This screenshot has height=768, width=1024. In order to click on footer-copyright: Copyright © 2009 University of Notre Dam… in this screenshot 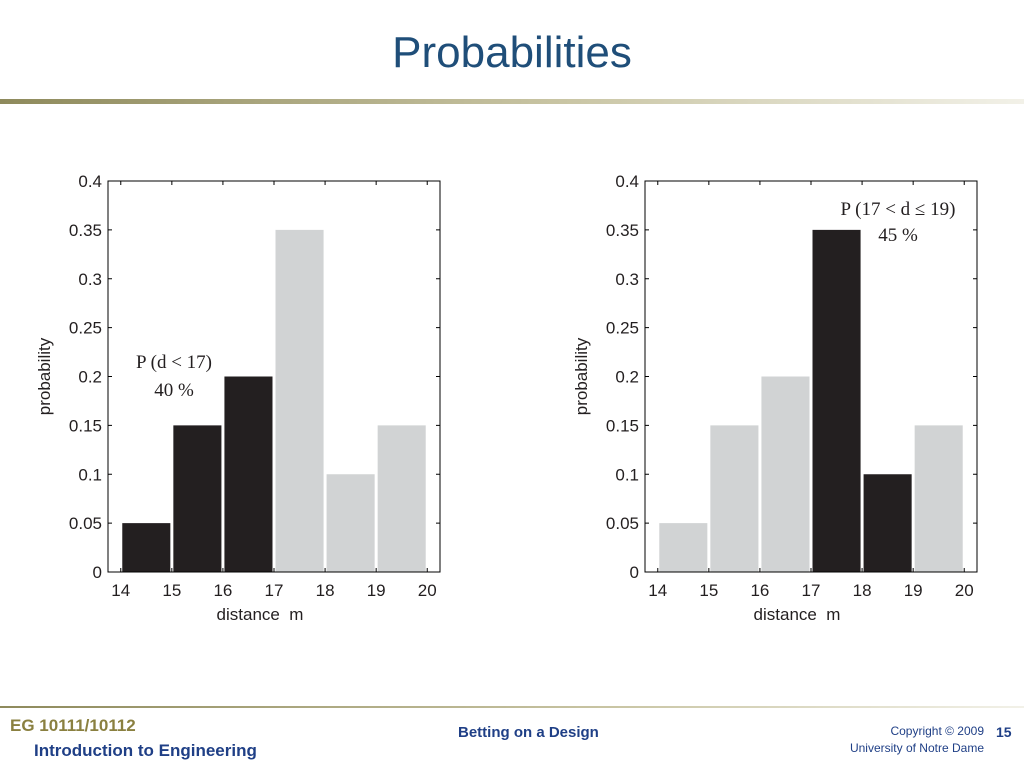, I will do `click(917, 740)`.